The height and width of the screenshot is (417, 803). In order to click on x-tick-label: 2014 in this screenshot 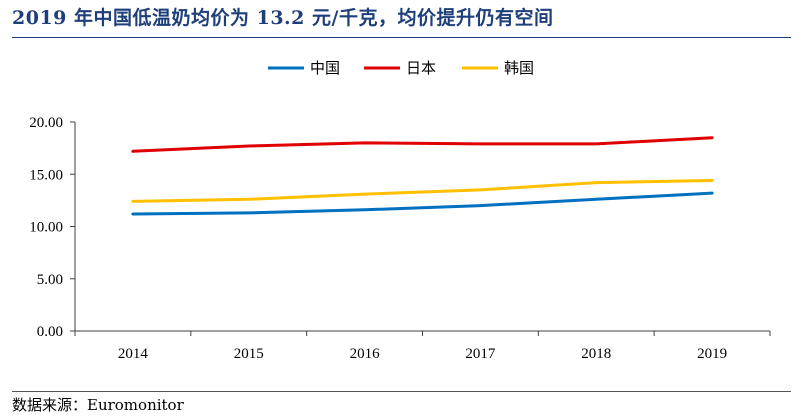, I will do `click(133, 354)`.